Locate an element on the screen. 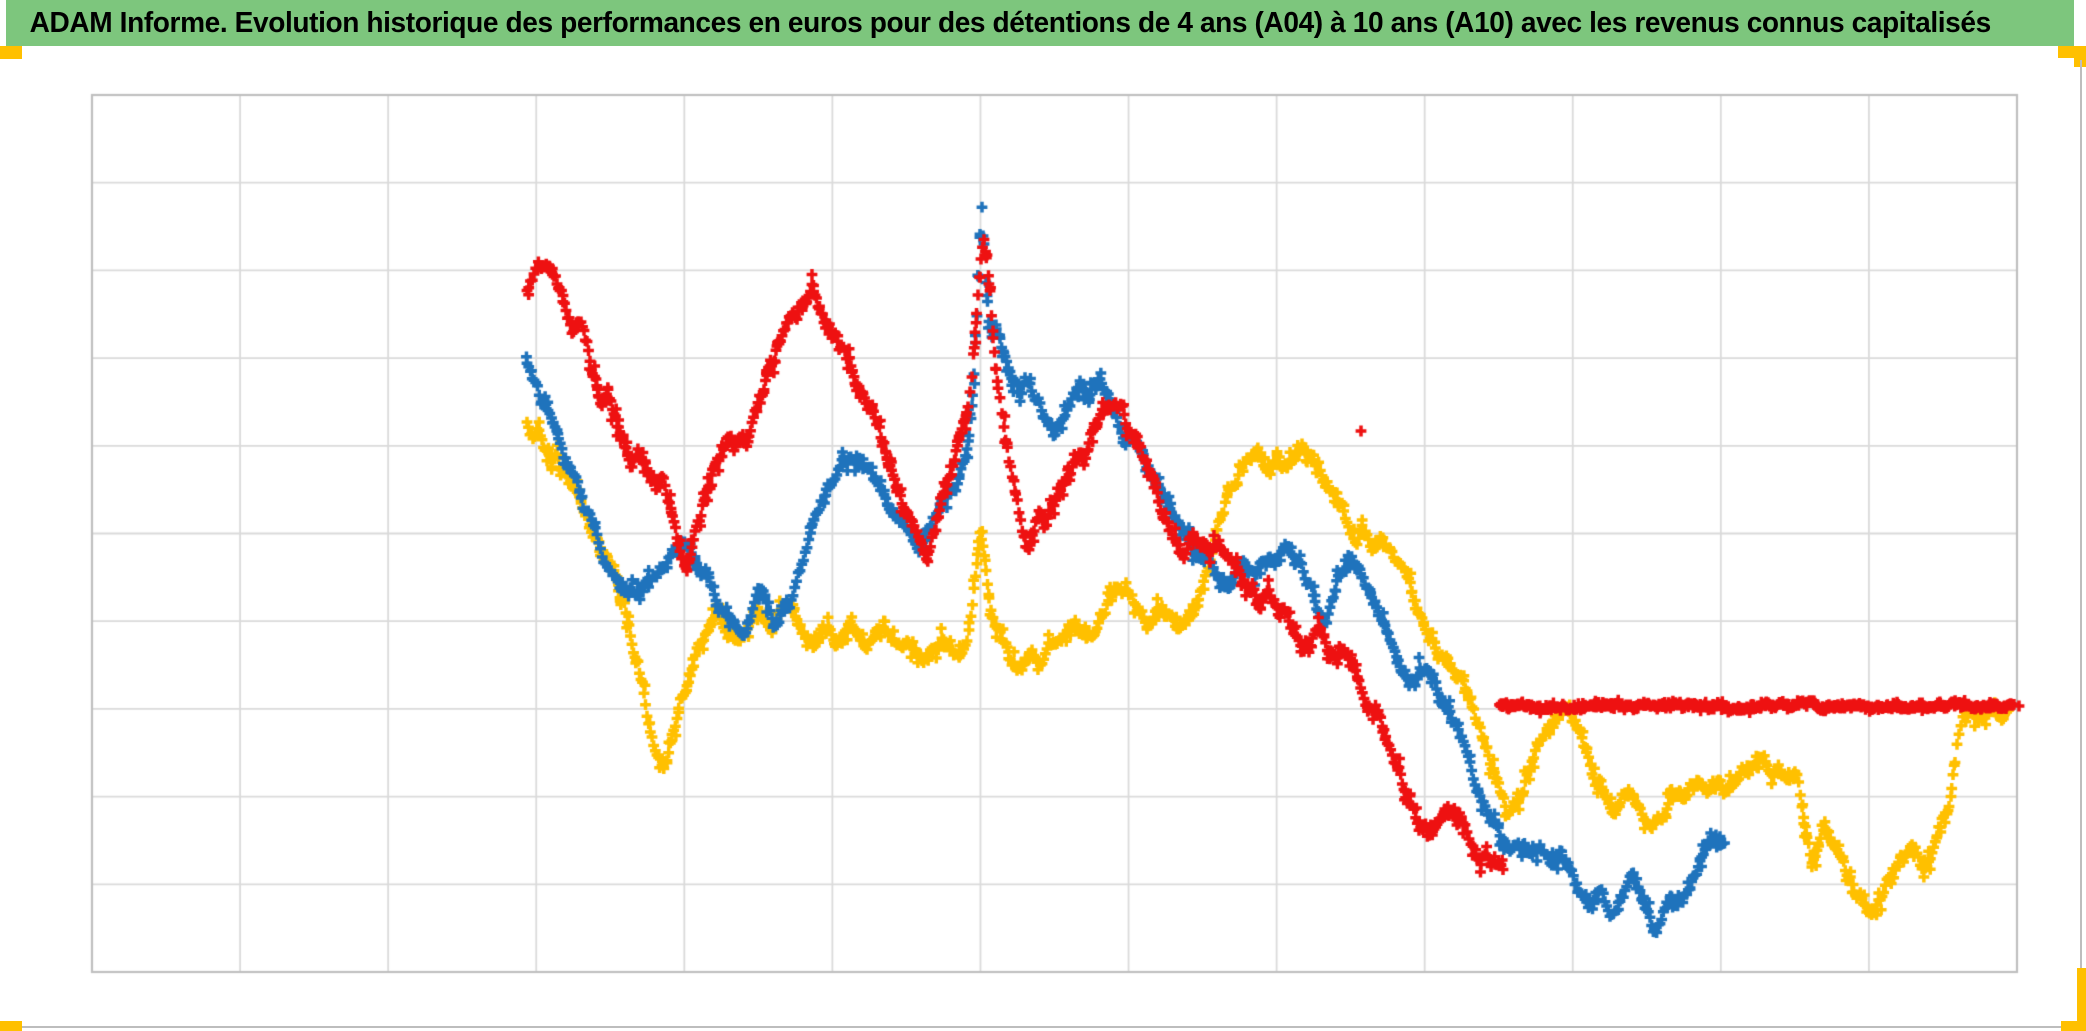  corner-accent-bottom-right-v is located at coordinates (2081, 999).